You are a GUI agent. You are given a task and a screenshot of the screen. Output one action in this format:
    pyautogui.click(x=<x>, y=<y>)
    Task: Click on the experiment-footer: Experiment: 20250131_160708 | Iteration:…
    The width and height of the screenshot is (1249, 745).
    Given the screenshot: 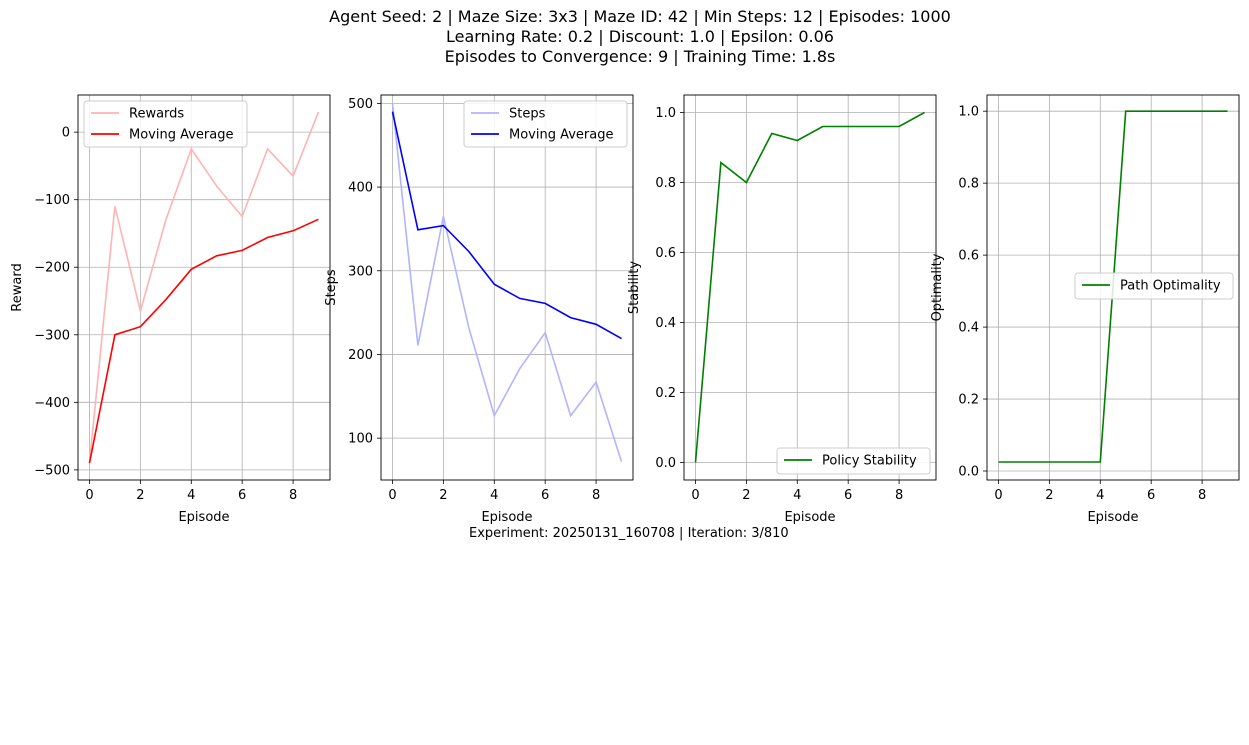 What is the action you would take?
    pyautogui.click(x=629, y=533)
    